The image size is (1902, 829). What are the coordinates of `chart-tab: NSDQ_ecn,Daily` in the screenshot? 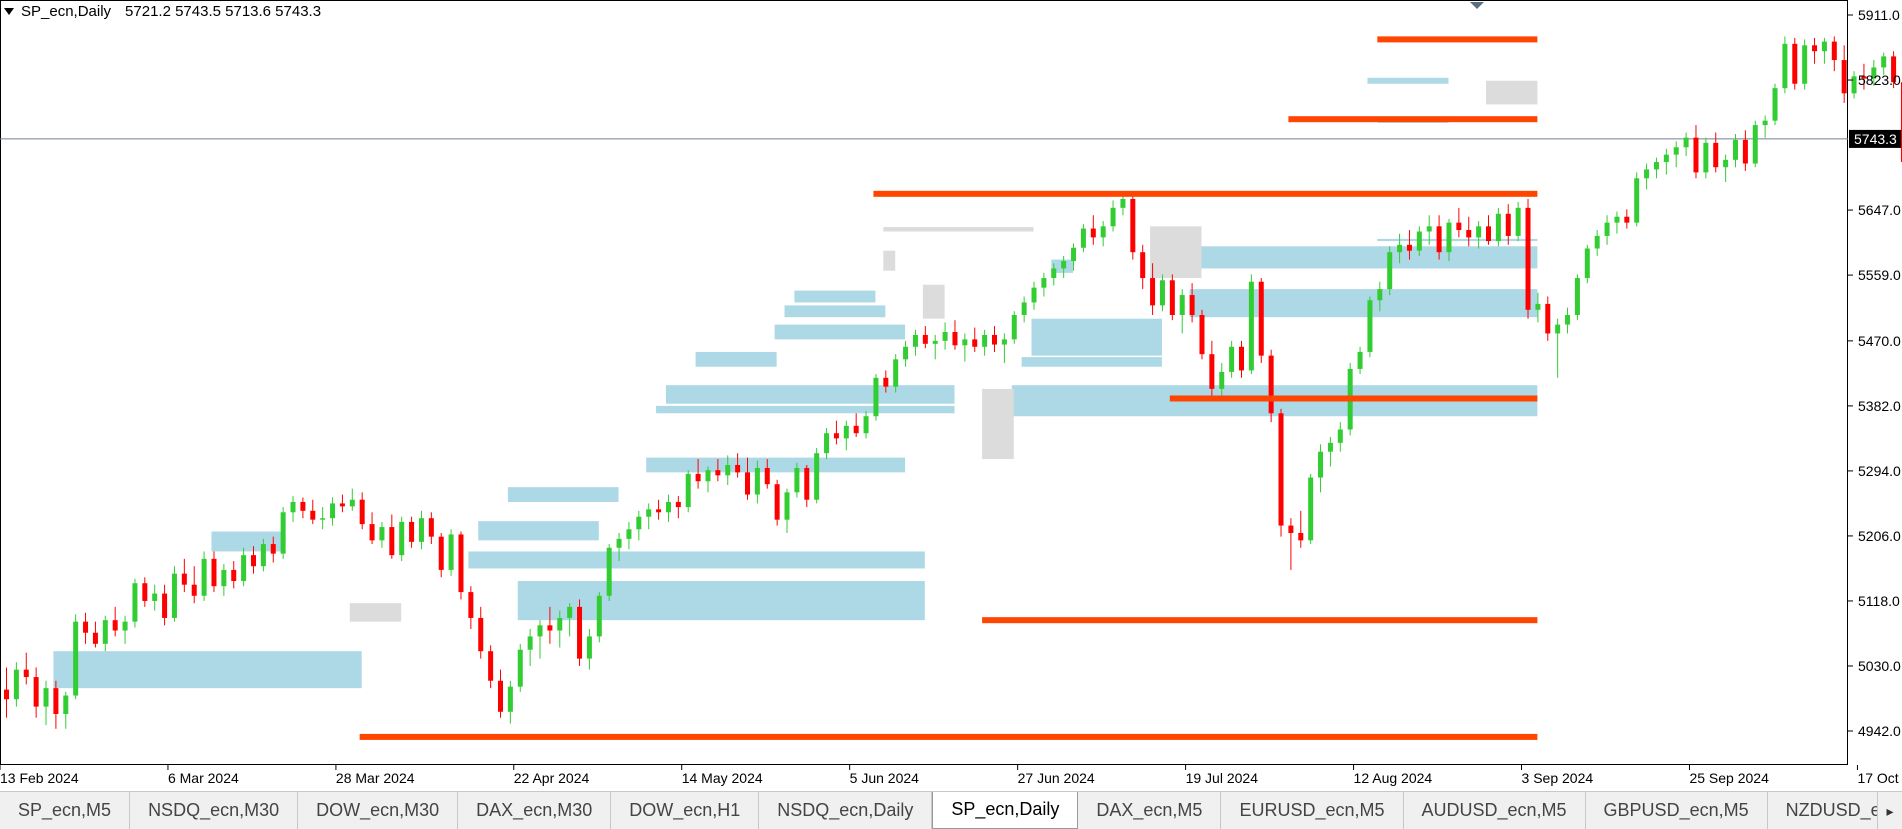 It's located at (846, 810).